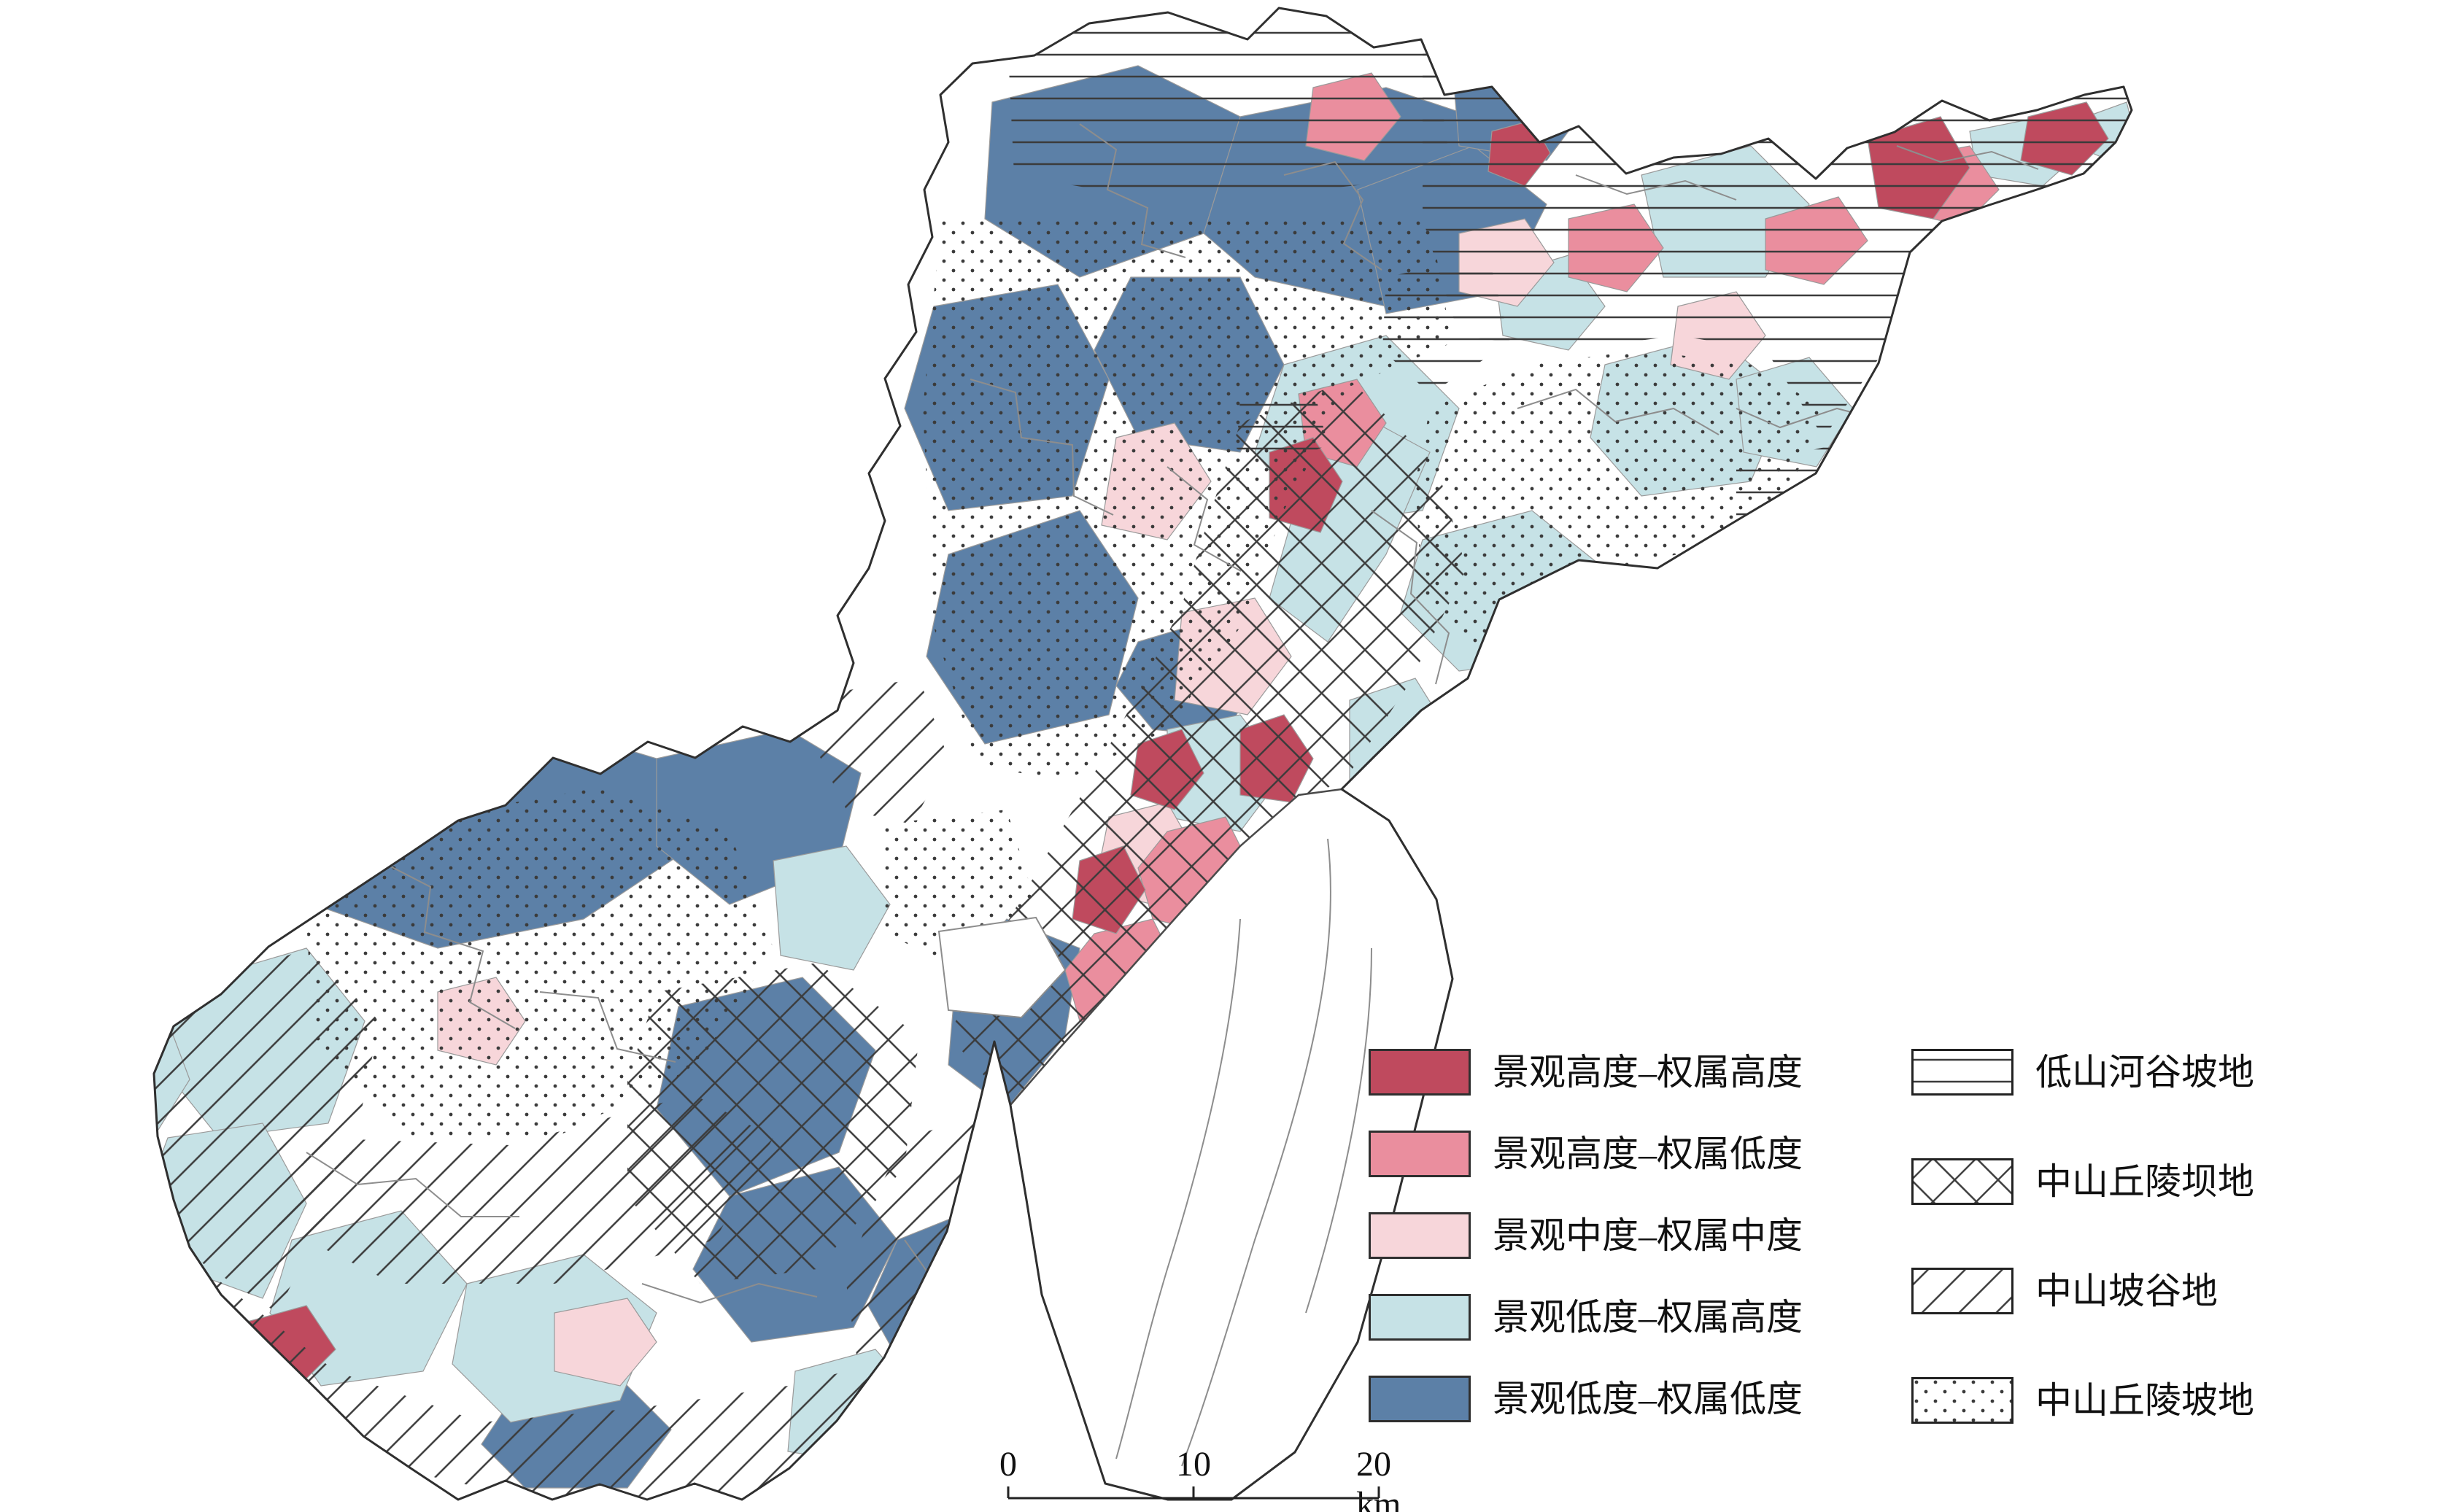 Image resolution: width=2441 pixels, height=1512 pixels. I want to click on color-swatch-mid-mid, so click(1420, 1235).